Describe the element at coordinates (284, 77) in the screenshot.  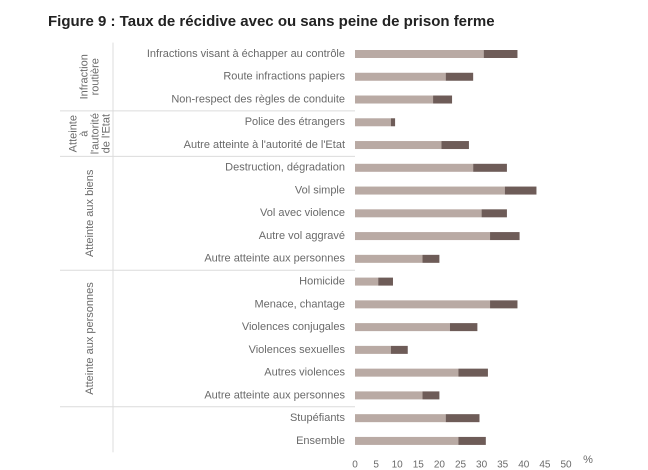
I see `category-label: Route infractions papiers` at that location.